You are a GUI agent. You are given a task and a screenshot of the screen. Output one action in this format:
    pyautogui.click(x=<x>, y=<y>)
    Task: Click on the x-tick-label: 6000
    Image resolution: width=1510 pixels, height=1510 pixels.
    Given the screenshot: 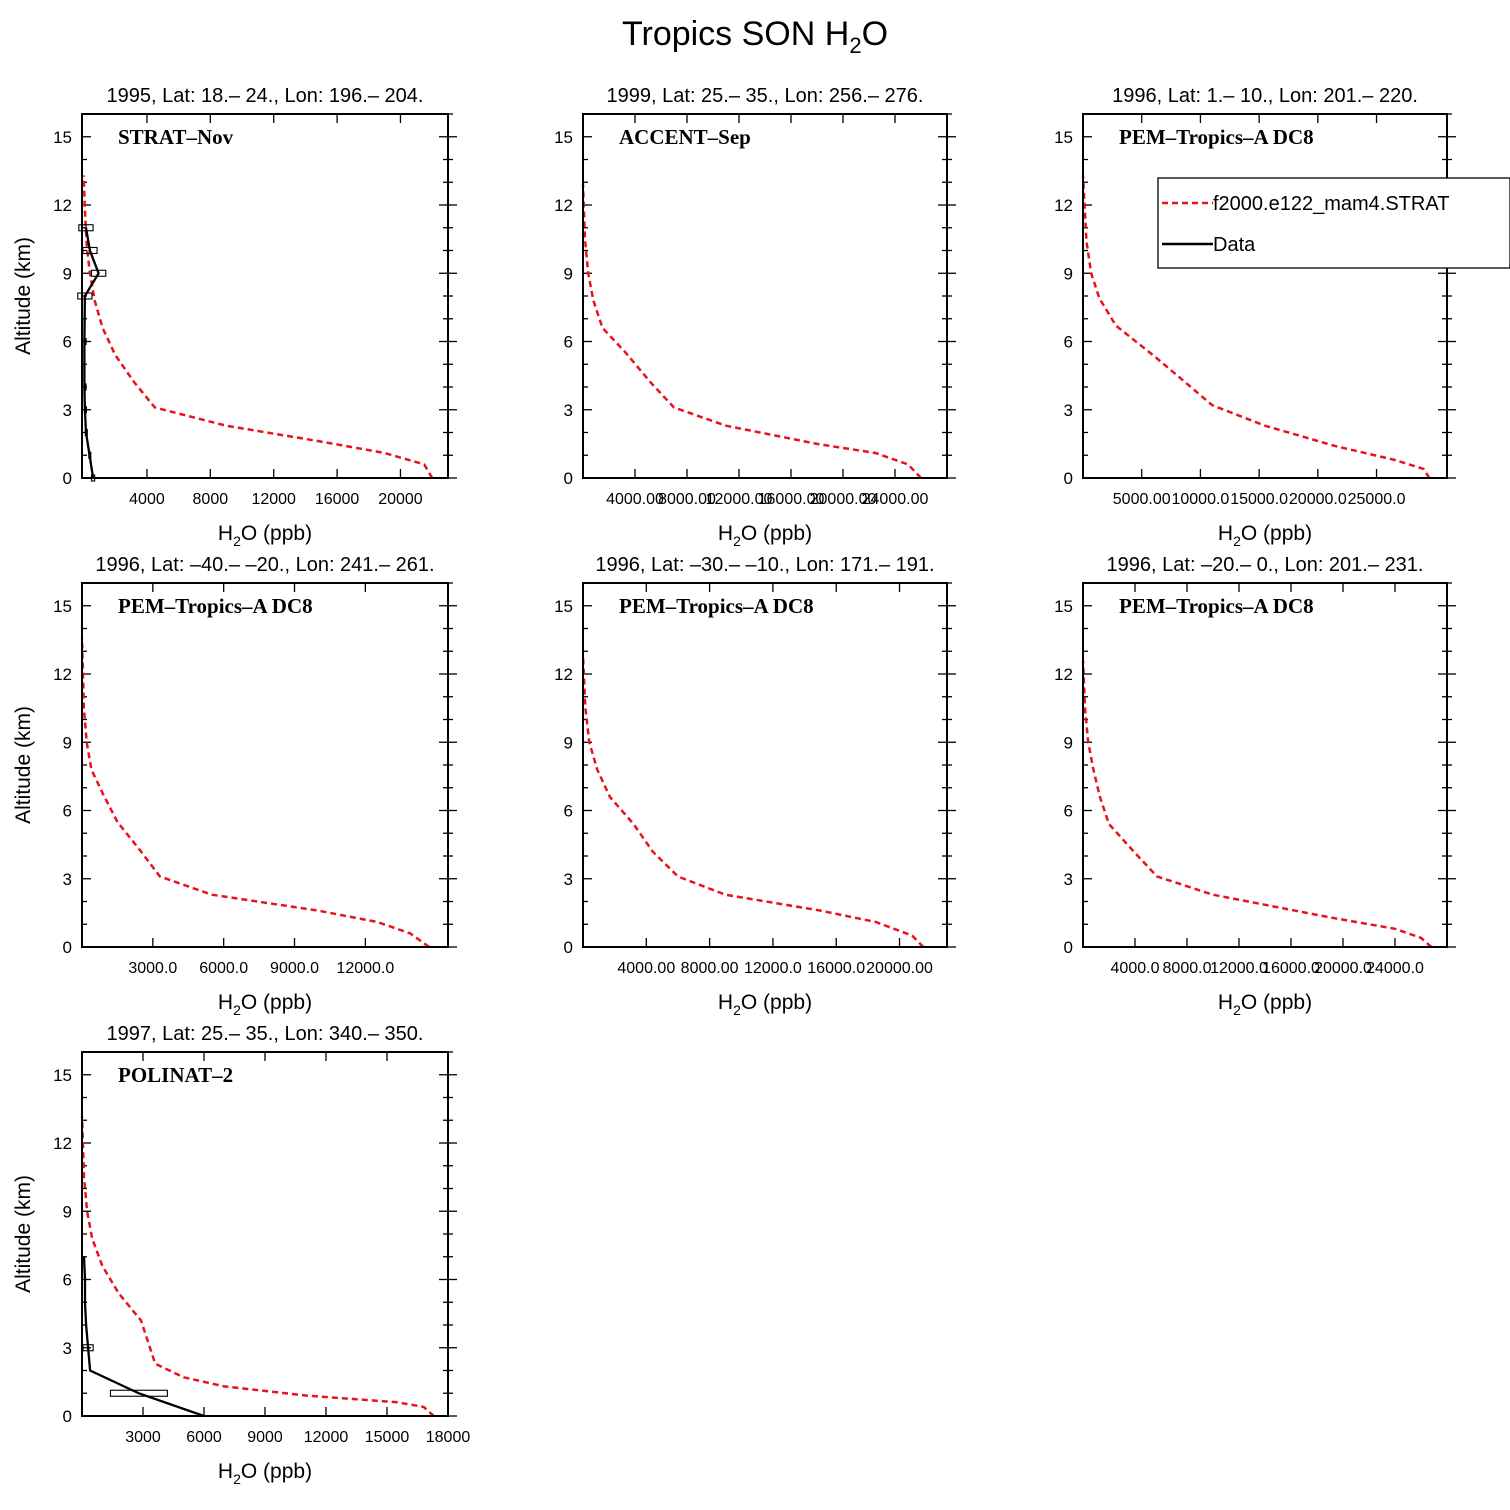 What is the action you would take?
    pyautogui.click(x=204, y=1437)
    